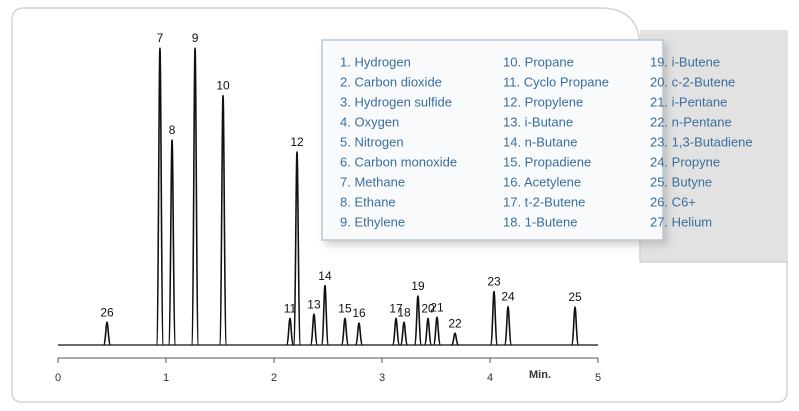  I want to click on peak-label: 23, so click(494, 282).